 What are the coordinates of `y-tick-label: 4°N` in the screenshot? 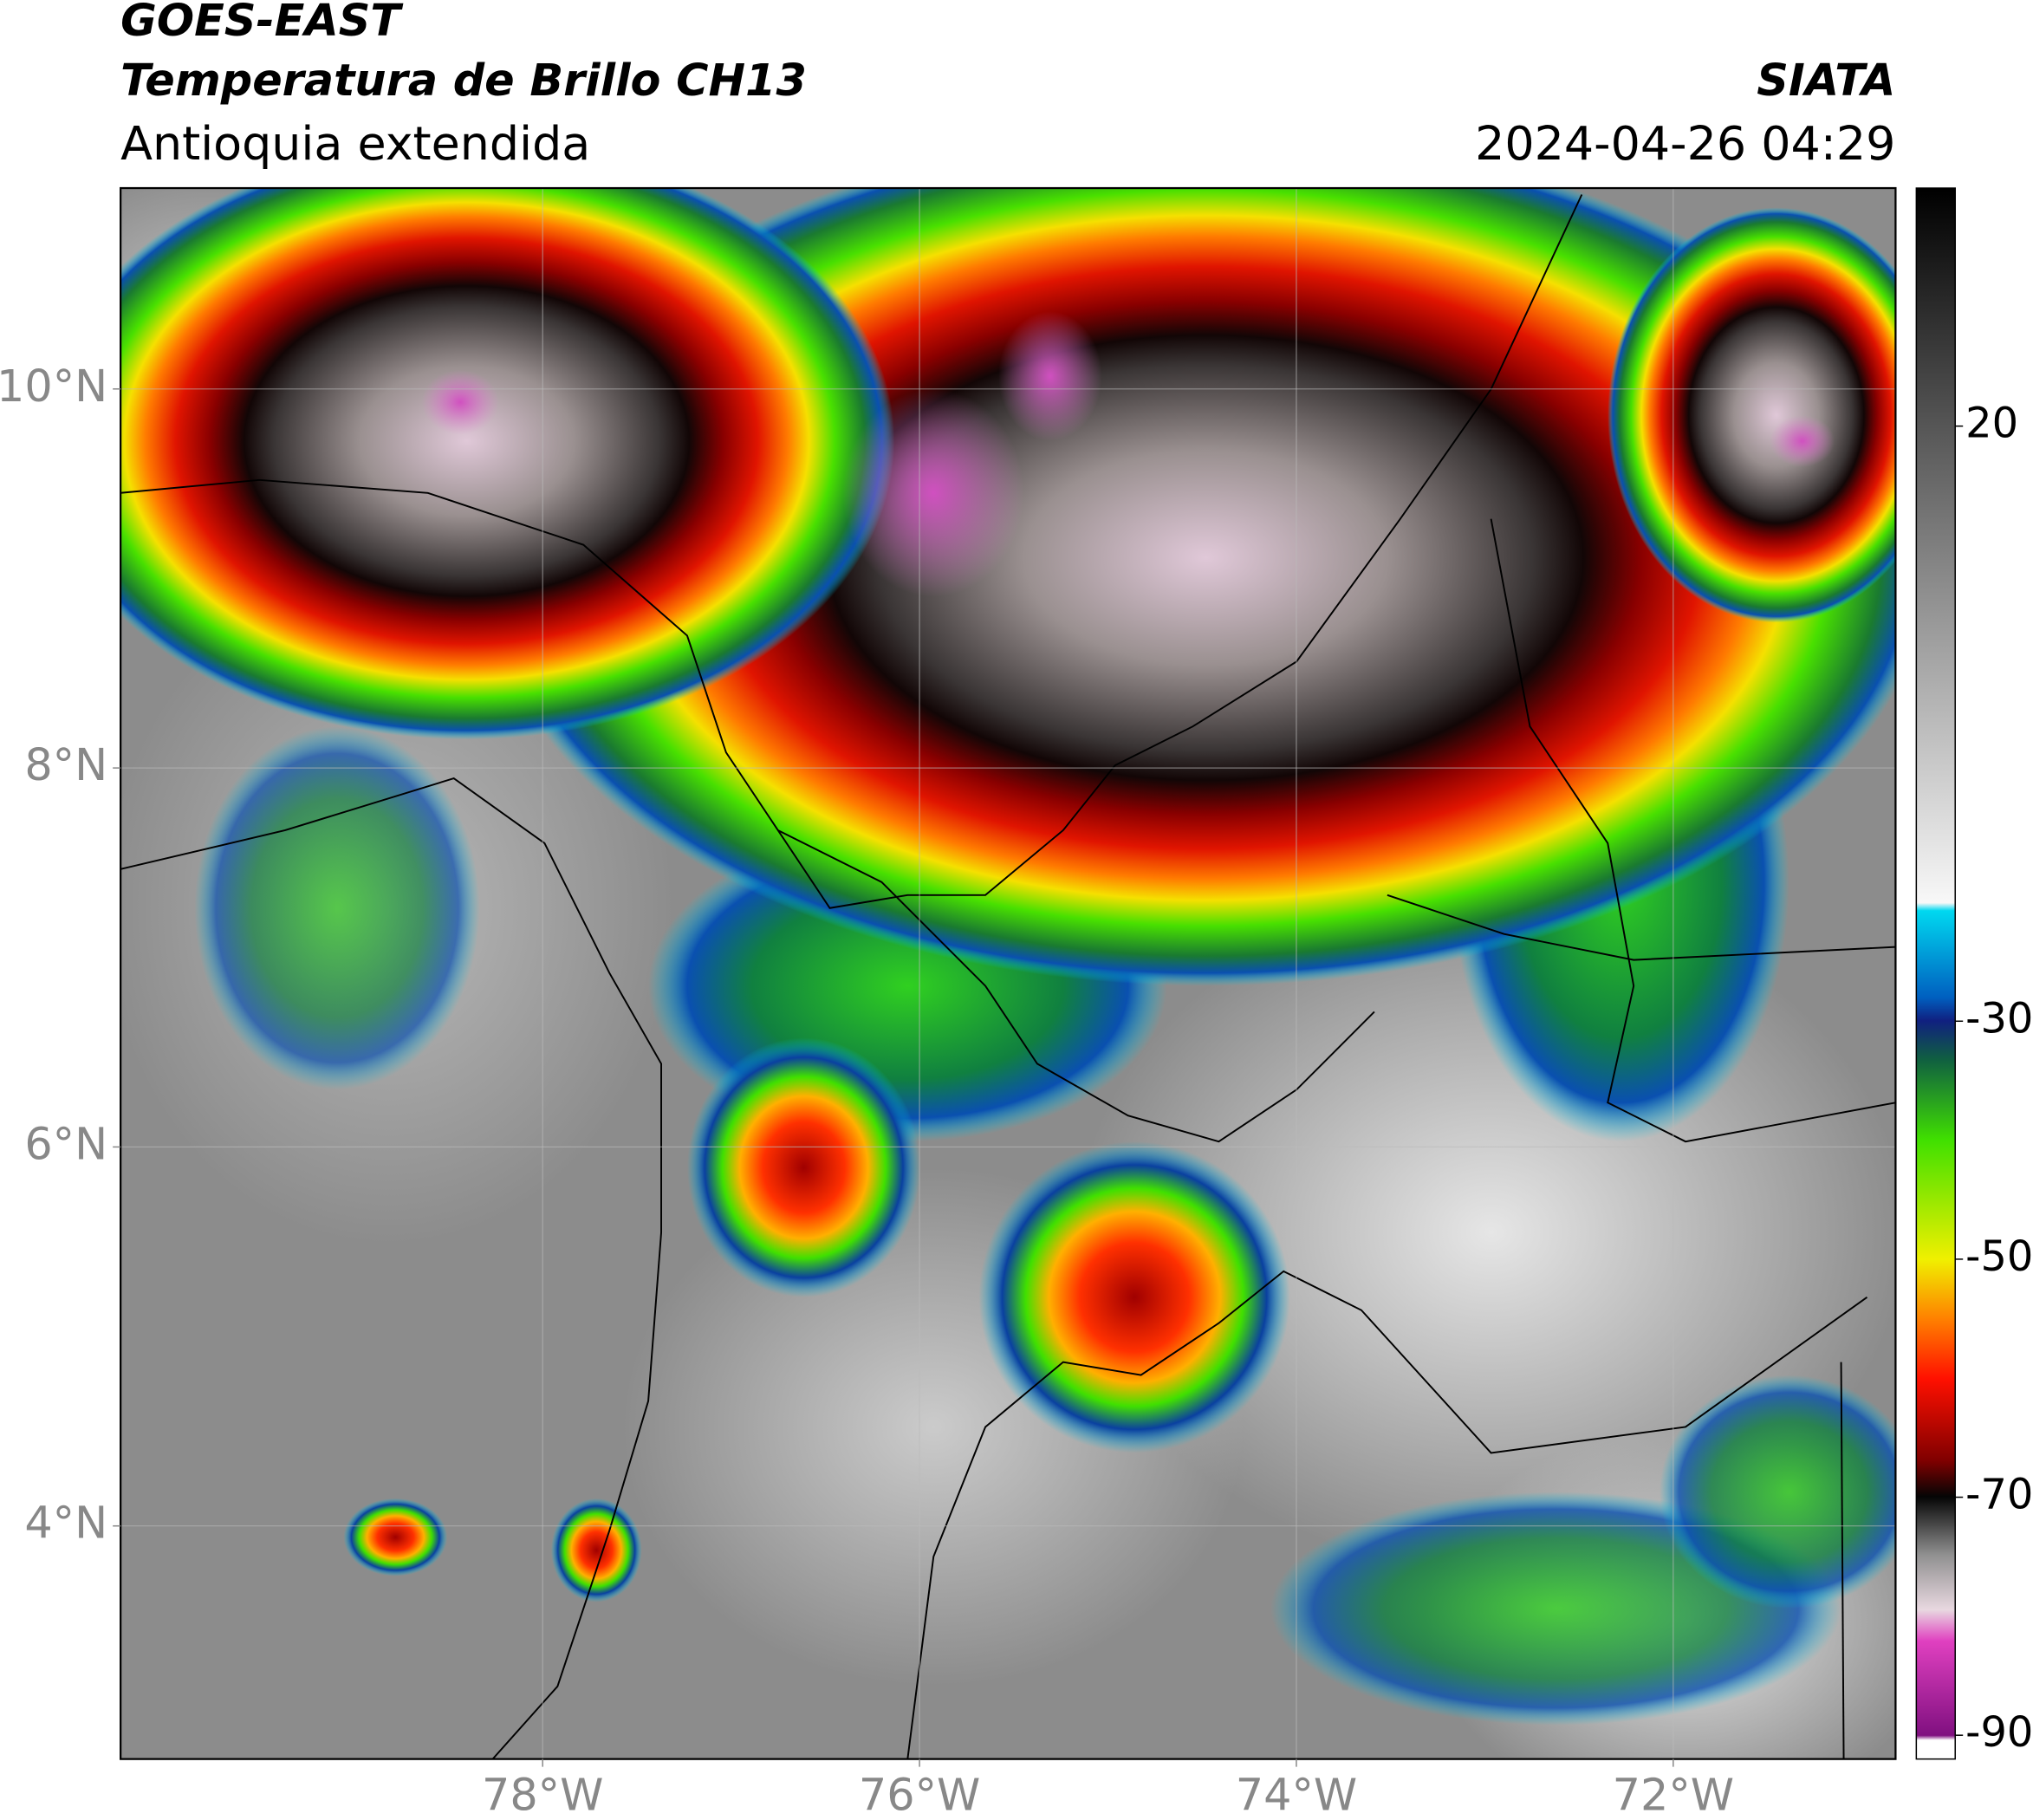 It's located at (65, 1523).